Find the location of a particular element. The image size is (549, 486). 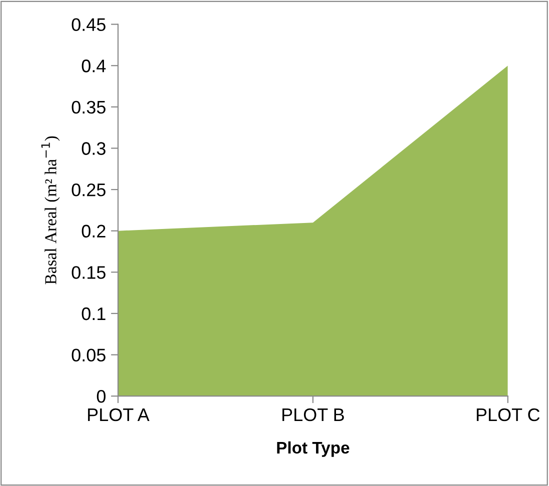

y-tick-label: 0.1 is located at coordinates (94, 313).